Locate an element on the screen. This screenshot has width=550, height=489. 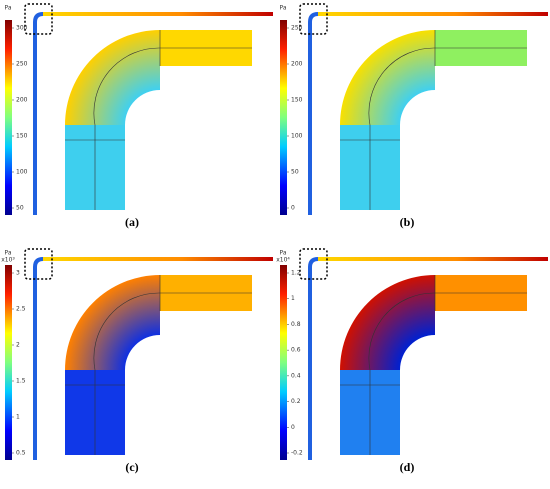
tick-label: -0.2 is located at coordinates (297, 453).